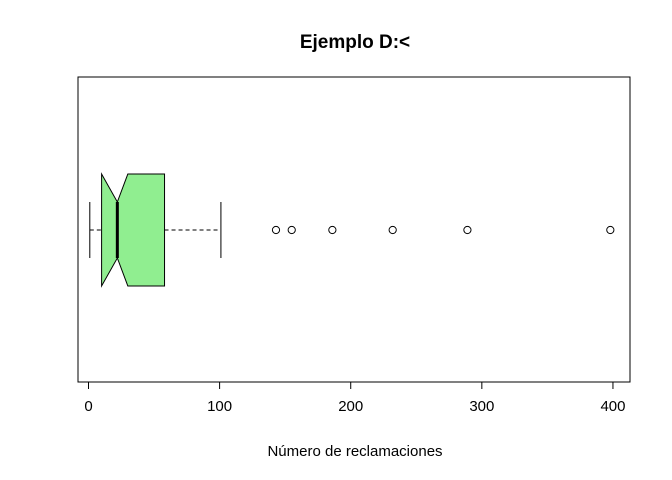  I want to click on chart-title: Ejemplo D:<, so click(355, 42).